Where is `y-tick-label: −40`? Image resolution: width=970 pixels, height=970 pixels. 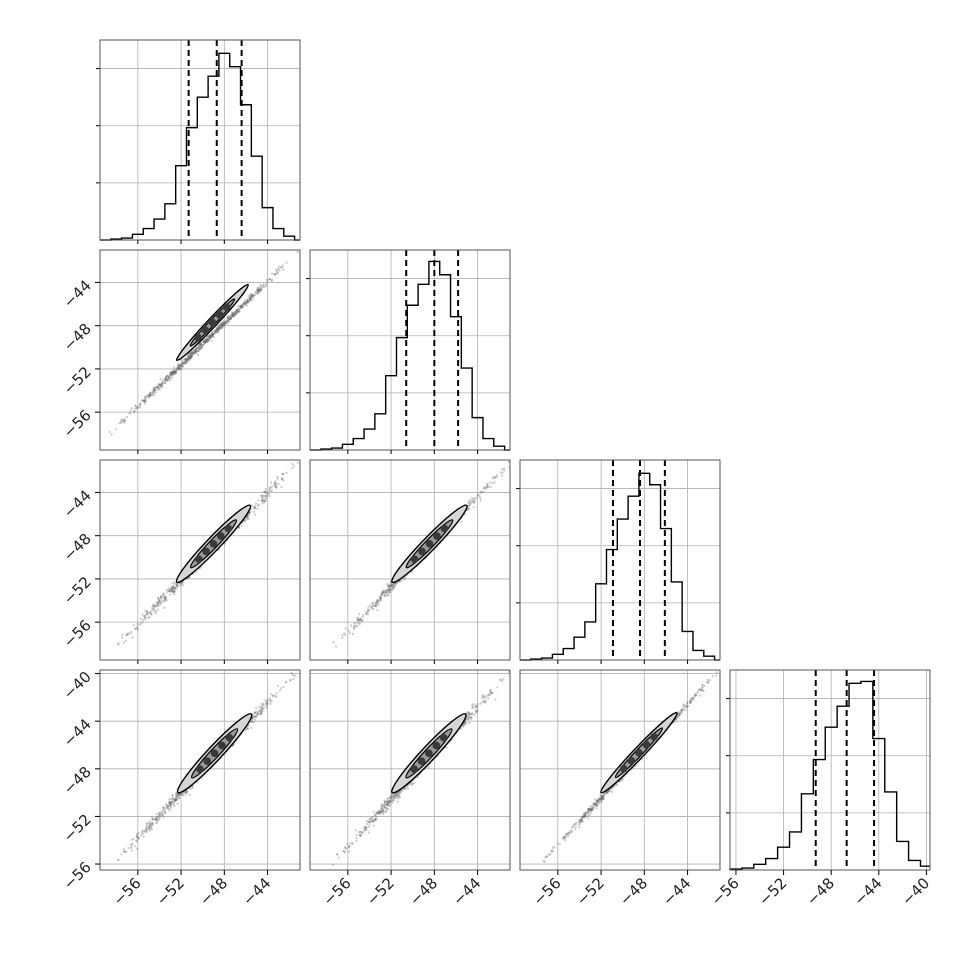
y-tick-label: −40 is located at coordinates (77, 685).